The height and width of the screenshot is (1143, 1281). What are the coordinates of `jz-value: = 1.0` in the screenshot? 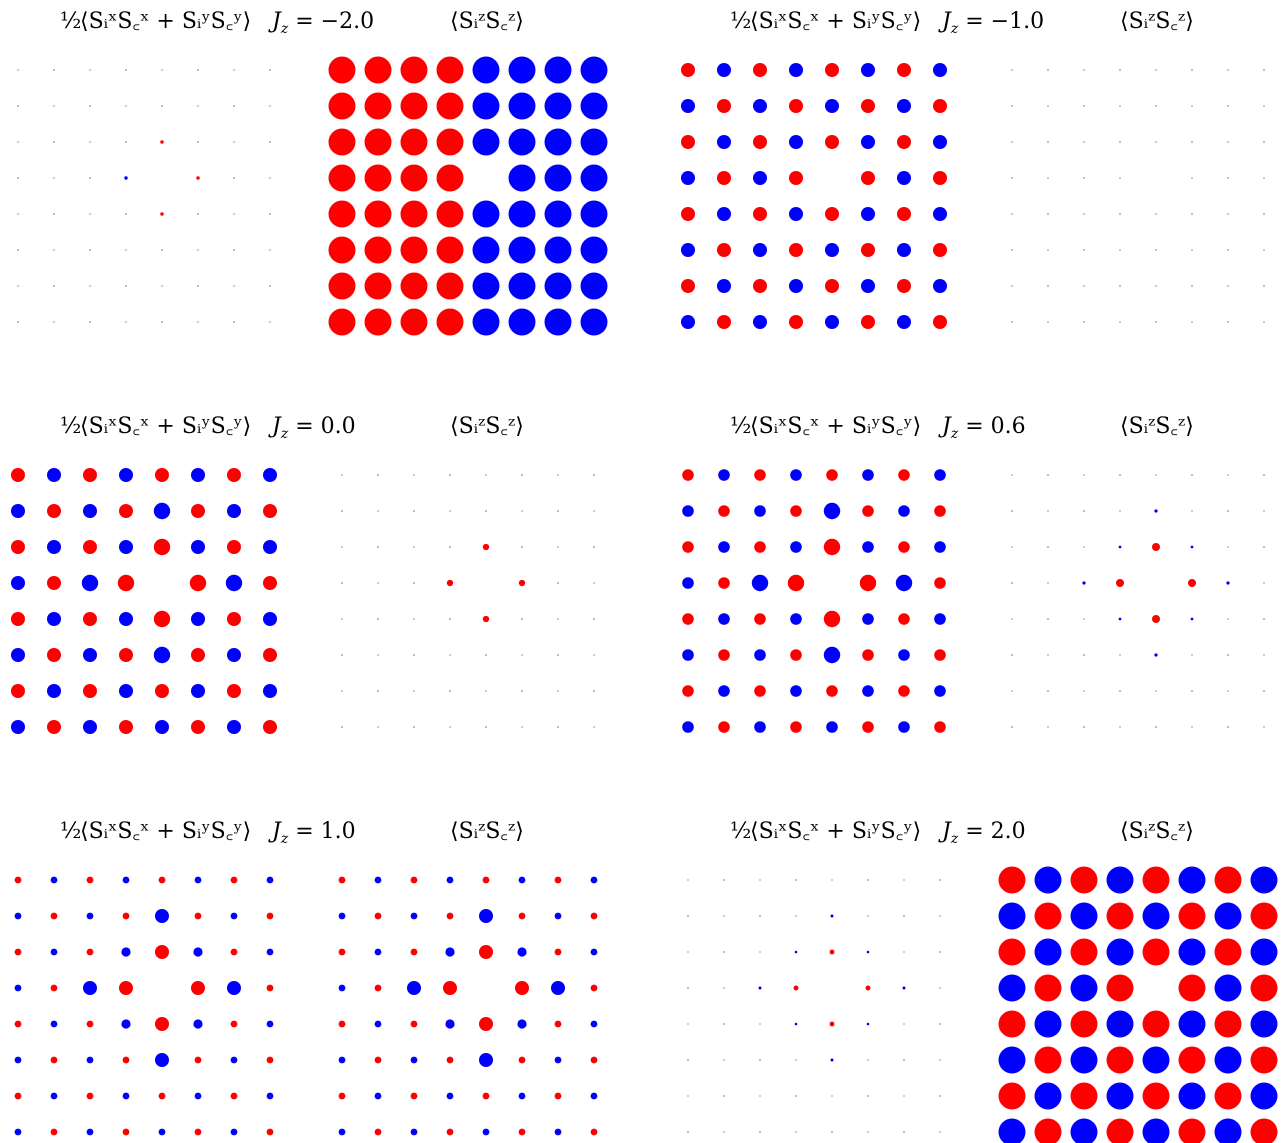 It's located at (321, 831).